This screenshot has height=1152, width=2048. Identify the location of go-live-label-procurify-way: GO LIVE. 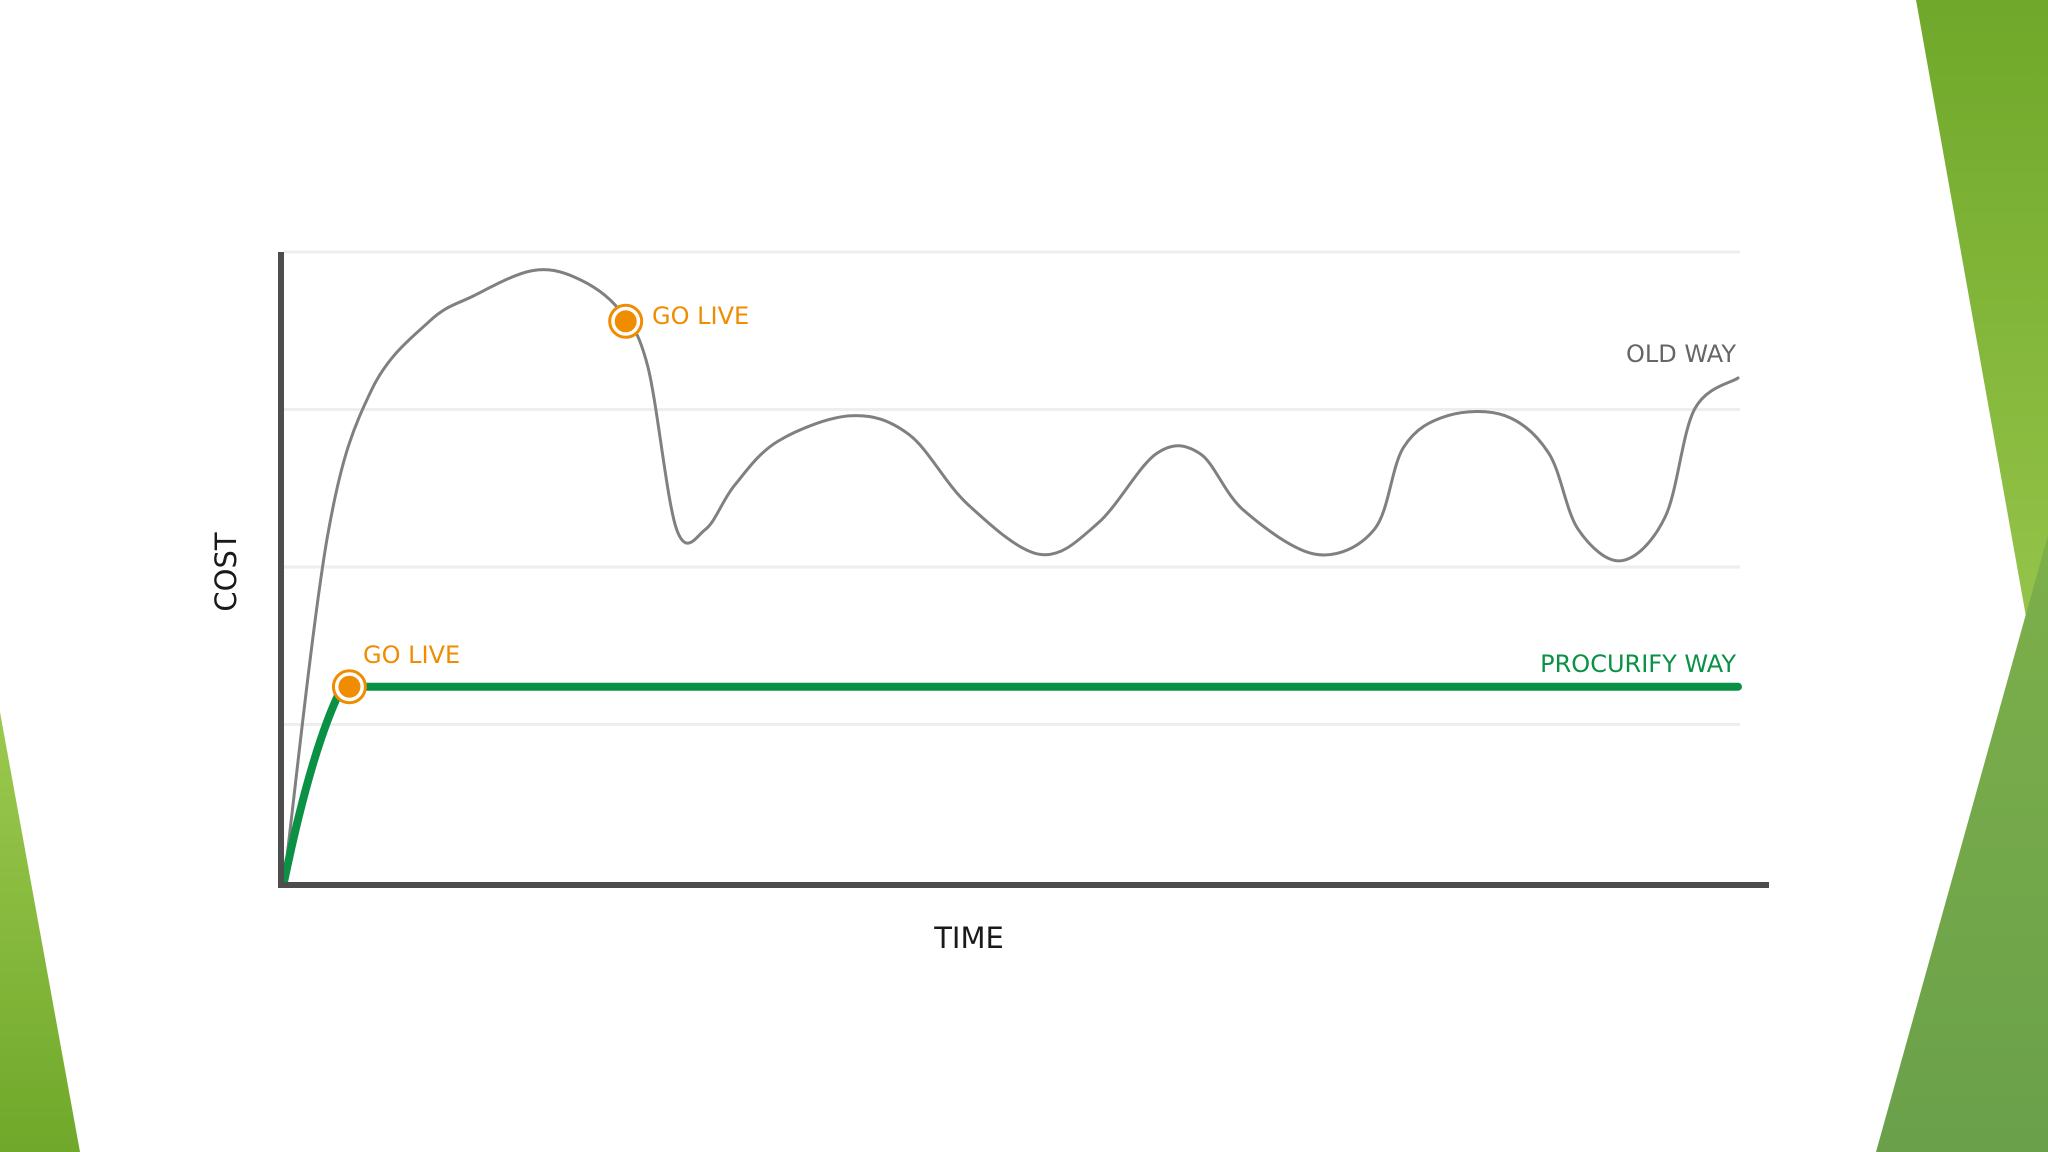
(411, 655).